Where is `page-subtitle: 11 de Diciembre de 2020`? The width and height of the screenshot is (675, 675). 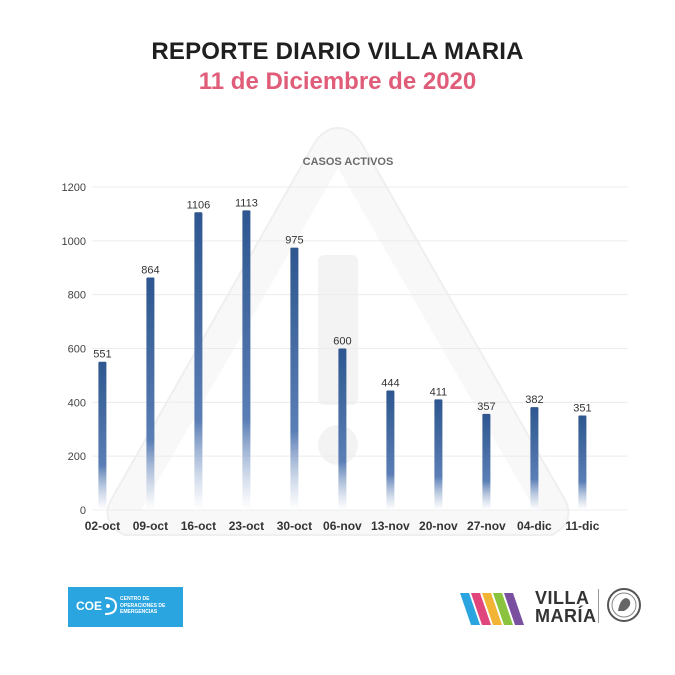
page-subtitle: 11 de Diciembre de 2020 is located at coordinates (337, 81).